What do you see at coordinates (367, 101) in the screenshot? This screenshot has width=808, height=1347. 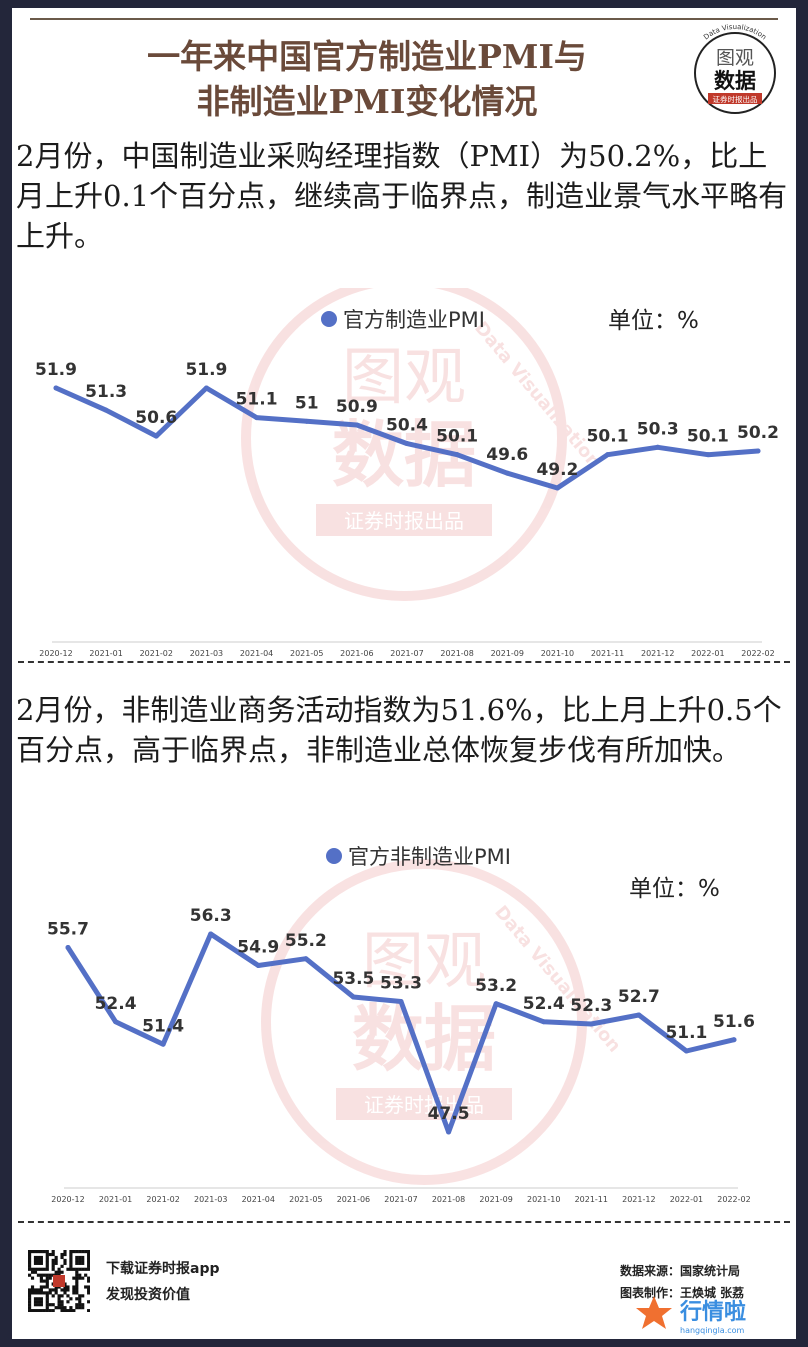 I see `title-line-2: 非制造业PMI变化情况` at bounding box center [367, 101].